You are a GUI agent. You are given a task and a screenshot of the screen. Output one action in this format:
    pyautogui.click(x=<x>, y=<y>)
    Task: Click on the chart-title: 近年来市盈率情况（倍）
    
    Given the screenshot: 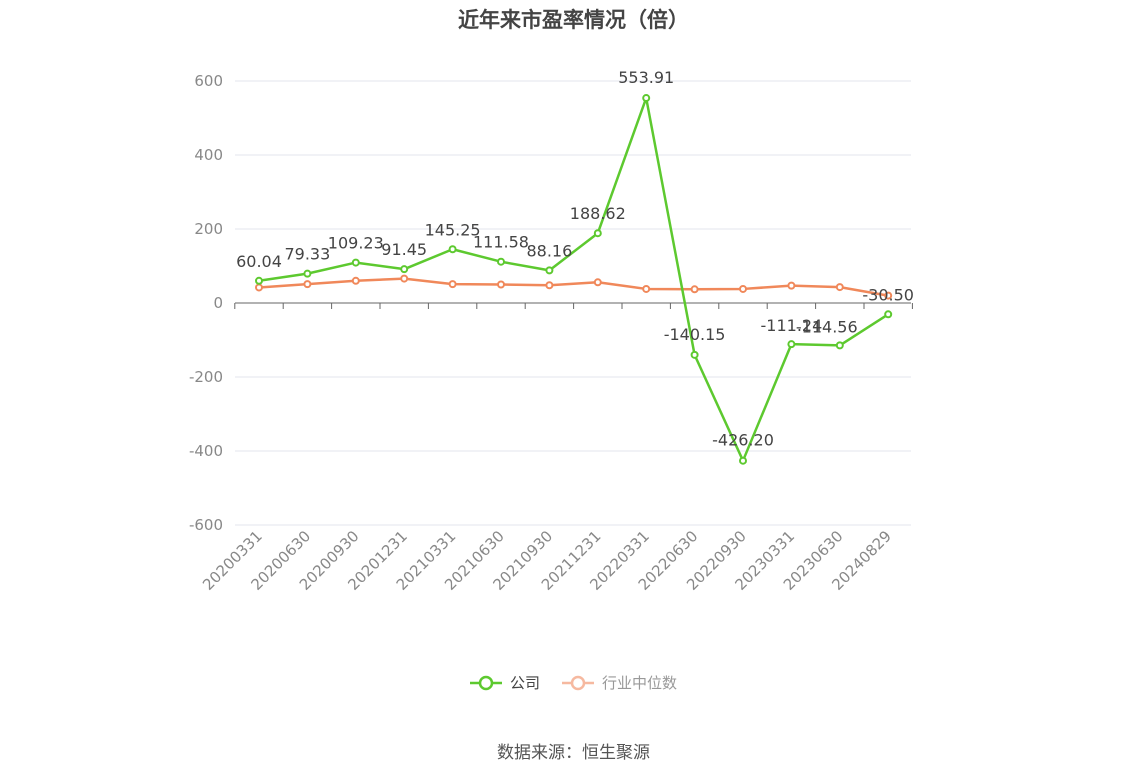 What is the action you would take?
    pyautogui.click(x=573, y=20)
    